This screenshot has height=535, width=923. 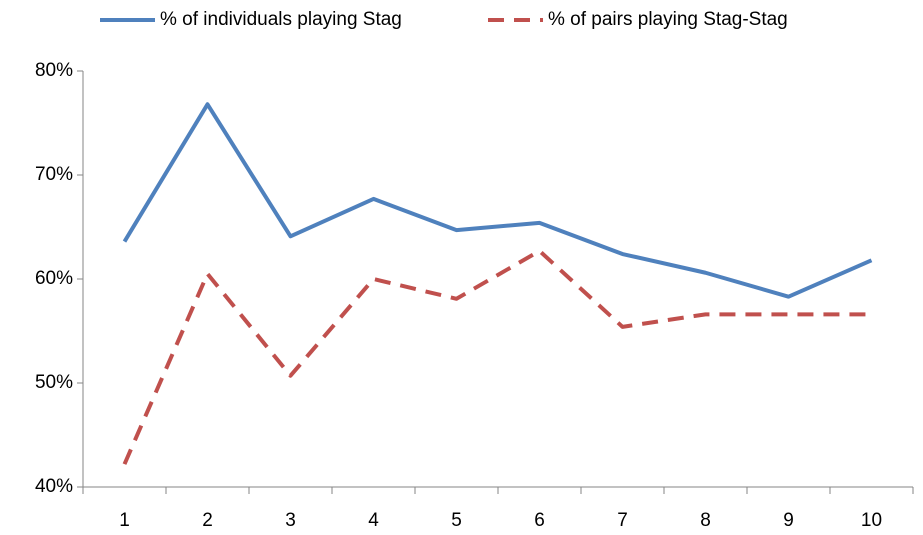 What do you see at coordinates (871, 520) in the screenshot?
I see `x-tick-label: 10` at bounding box center [871, 520].